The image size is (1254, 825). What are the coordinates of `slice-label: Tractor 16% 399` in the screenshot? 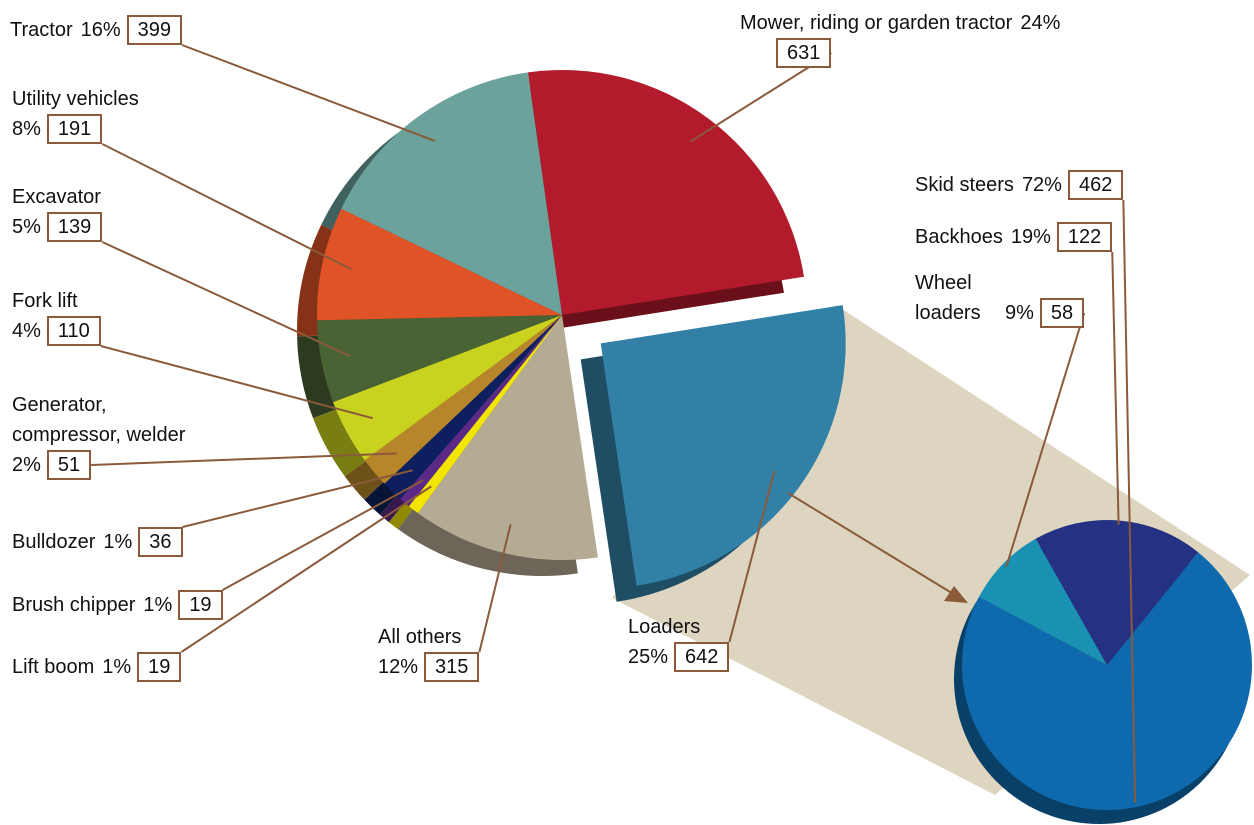 It's located at (96, 30).